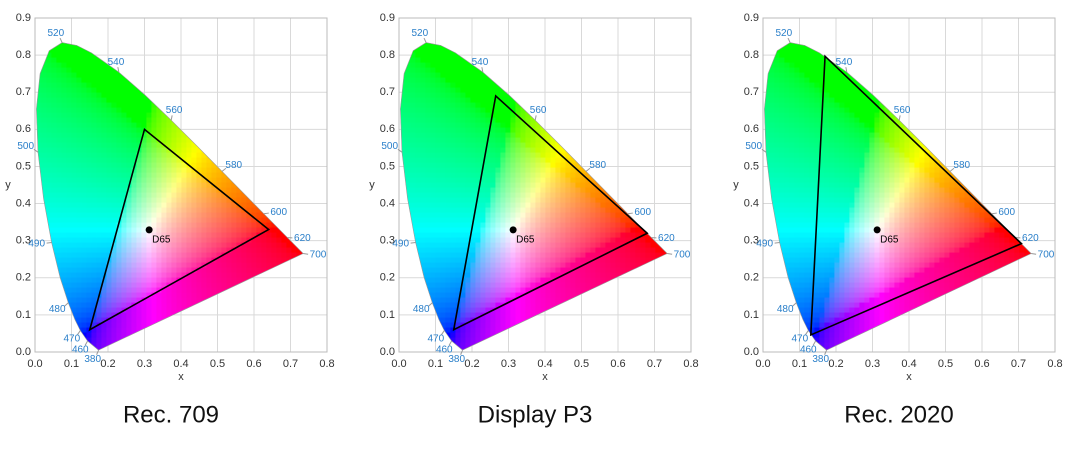 The width and height of the screenshot is (1080, 460). Describe the element at coordinates (55, 33) in the screenshot. I see `wavelength-label: 520` at that location.